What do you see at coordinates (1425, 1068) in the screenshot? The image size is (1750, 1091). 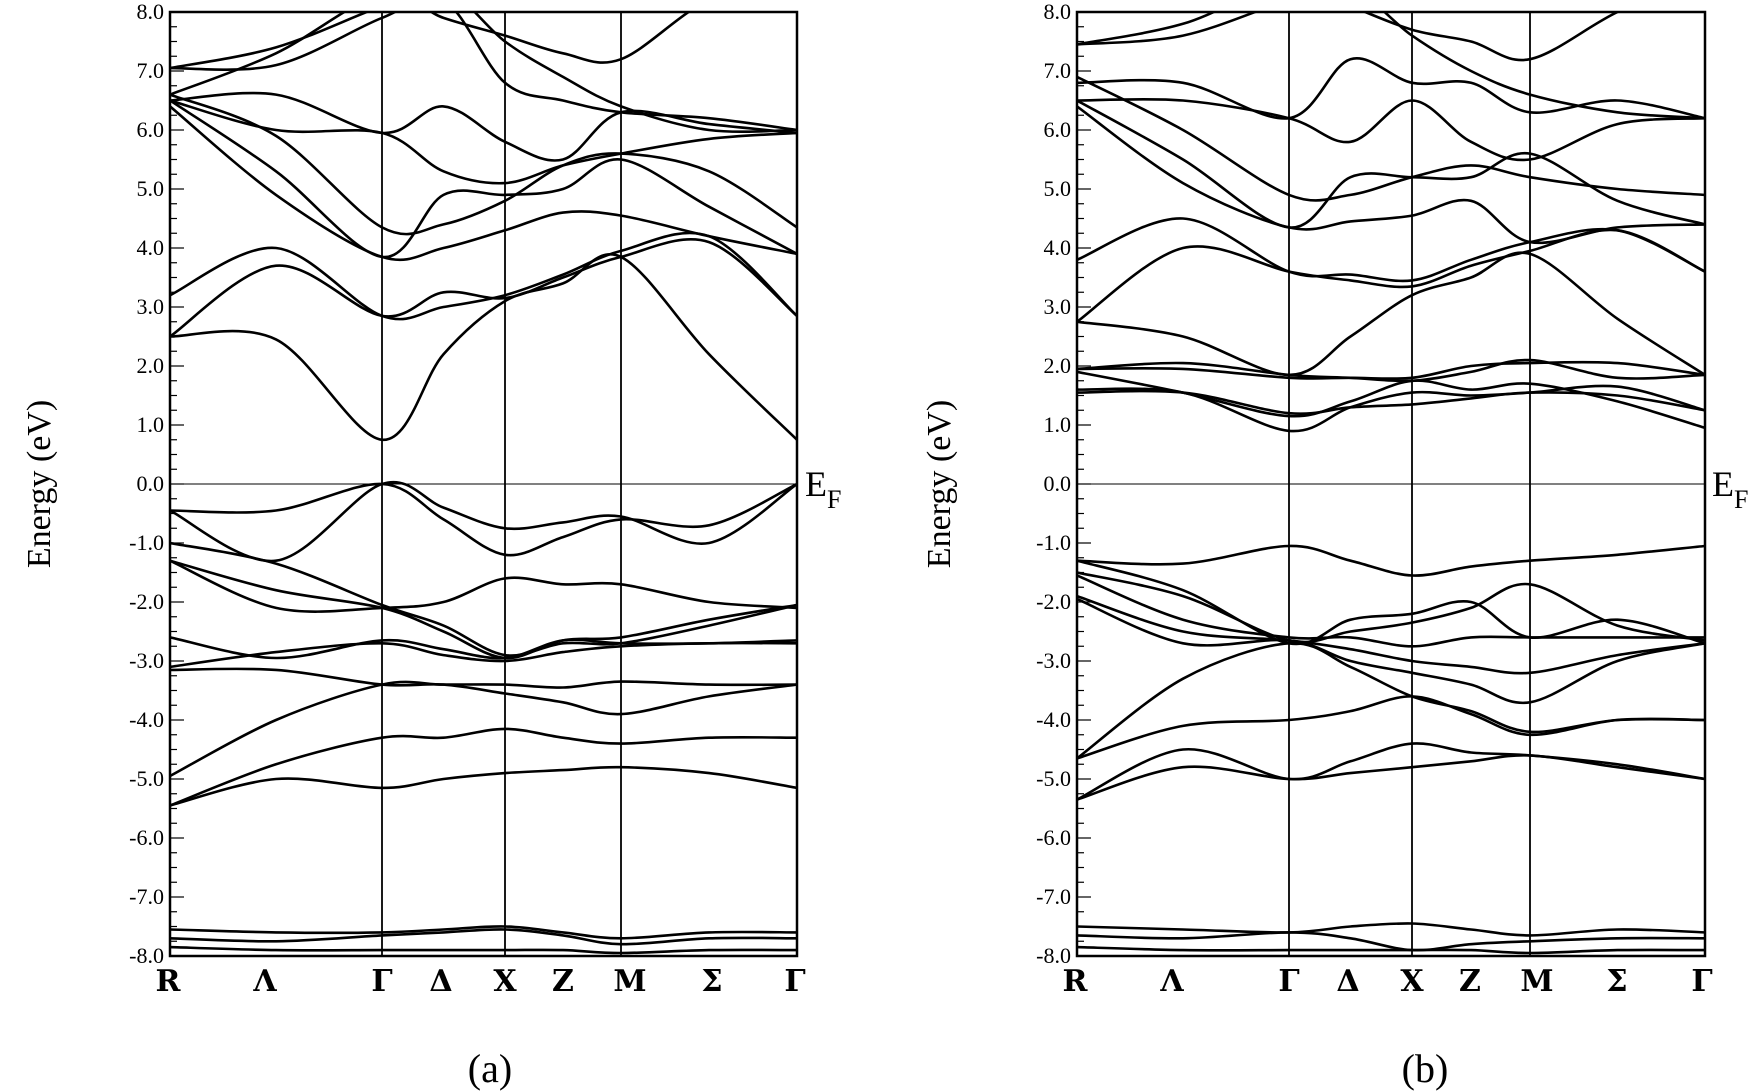 I see `panel-caption: (b)` at bounding box center [1425, 1068].